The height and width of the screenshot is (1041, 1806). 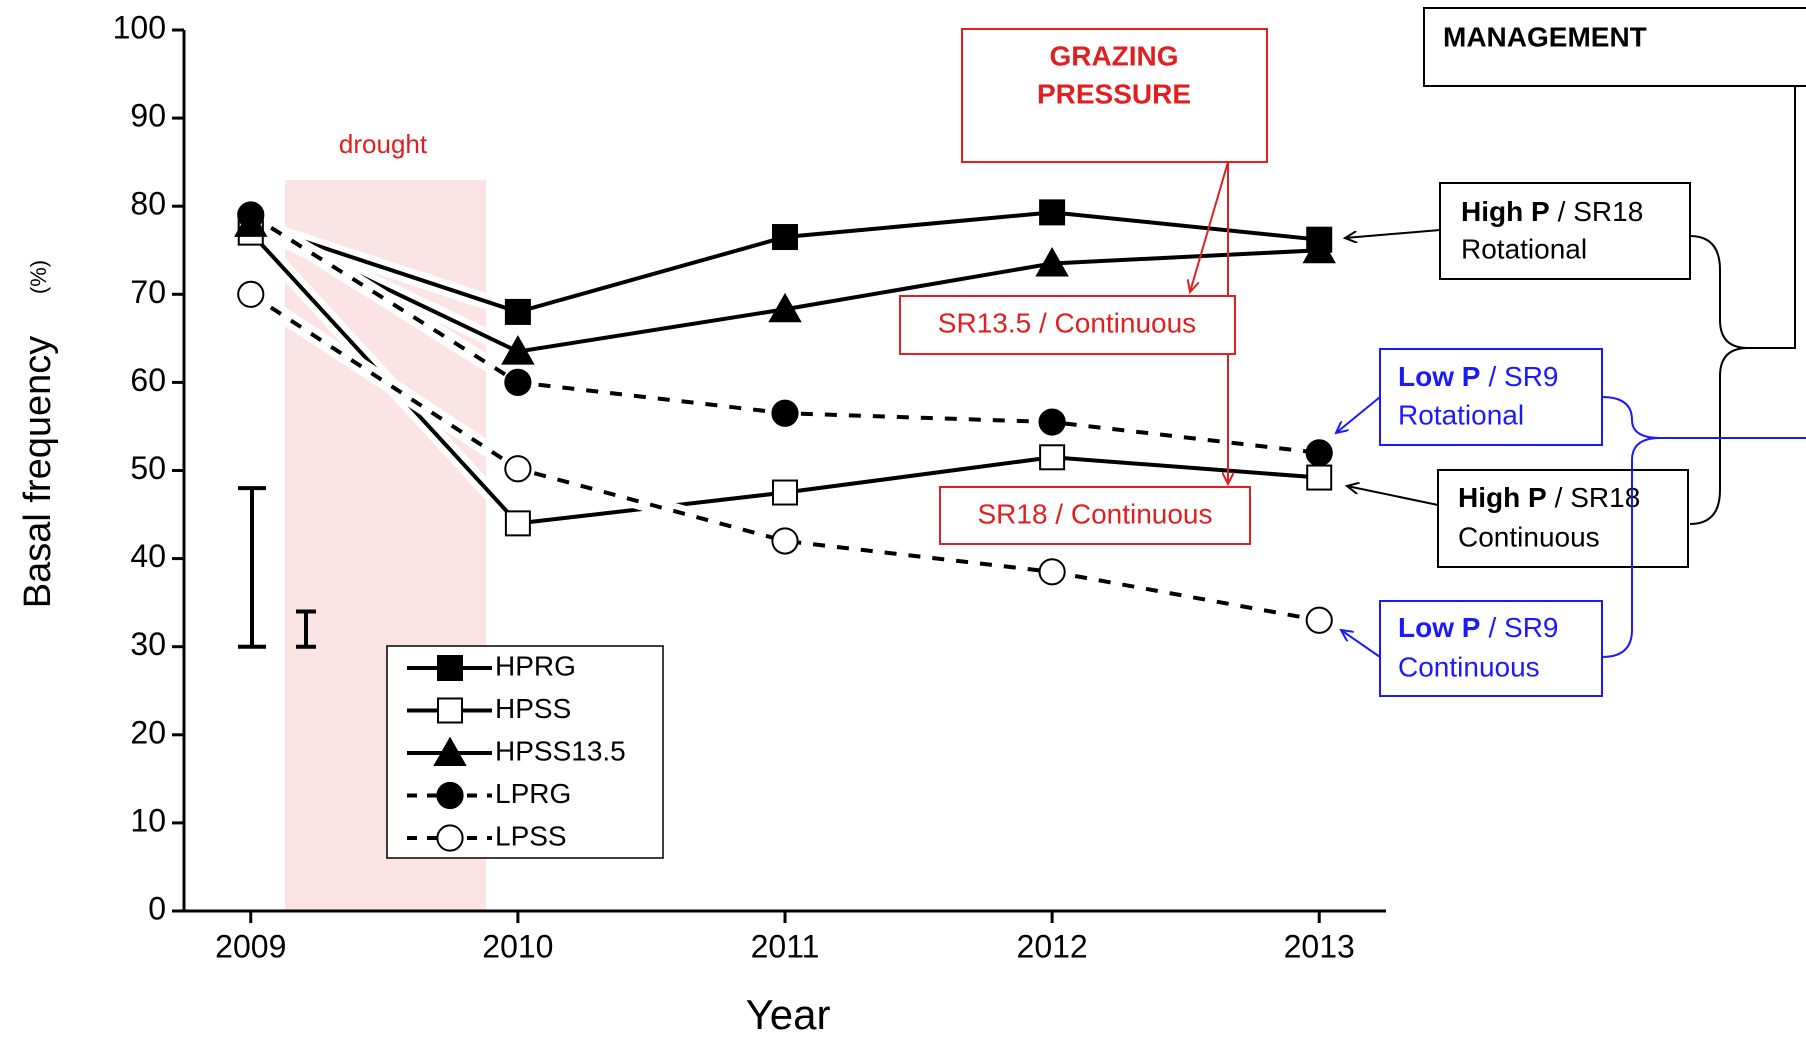 I want to click on low-p-rot-box, so click(x=1491, y=397).